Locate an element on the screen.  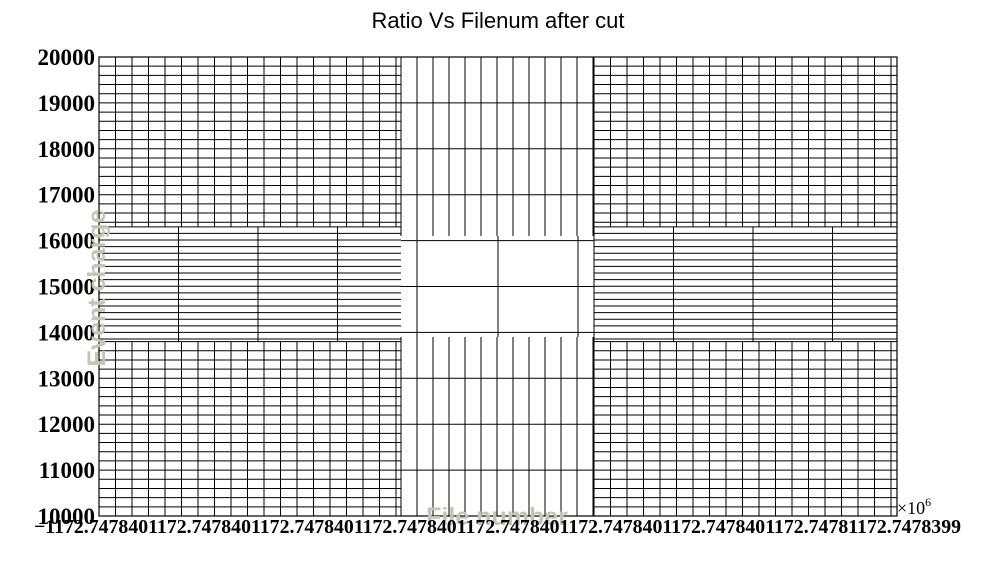
x-axis-title: File number is located at coordinates (497, 517).